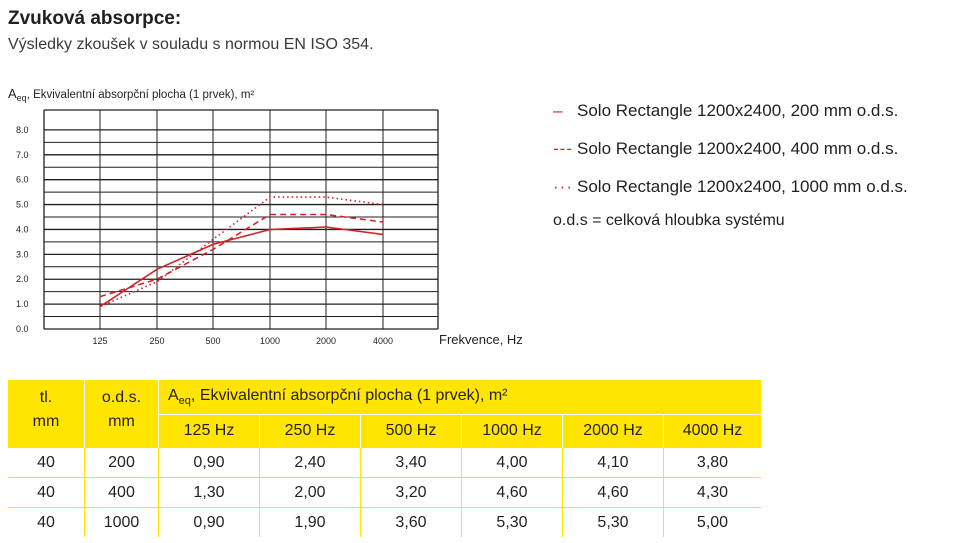 The height and width of the screenshot is (543, 954). Describe the element at coordinates (411, 431) in the screenshot. I see `header-freq-500: 500 Hz` at that location.